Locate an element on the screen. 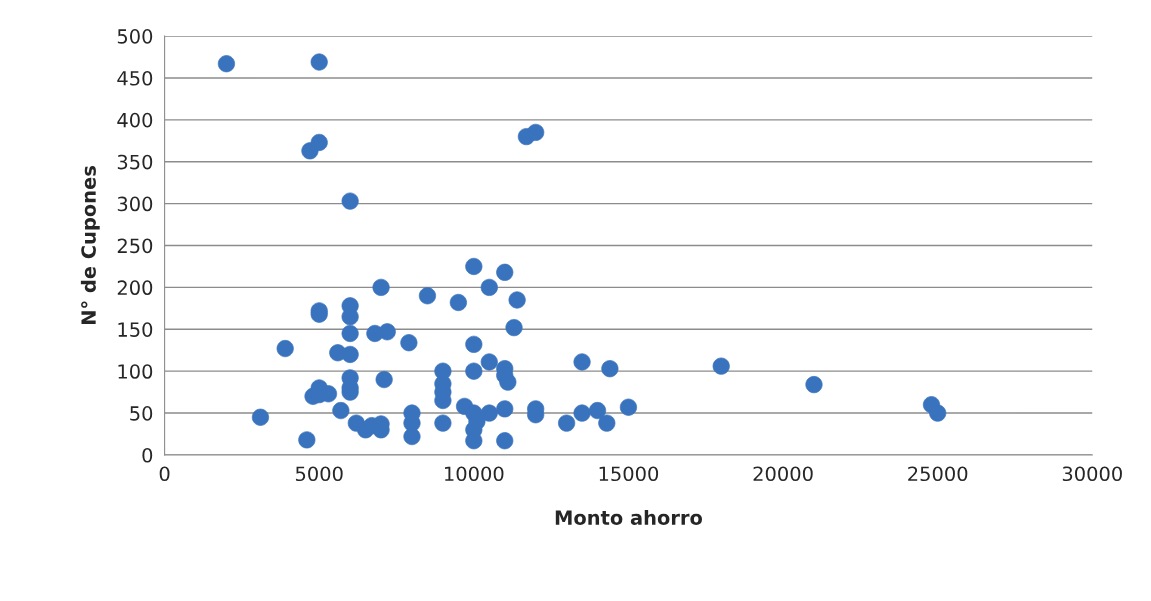 The image size is (1151, 601). x-tick-label: 5000 is located at coordinates (319, 474).